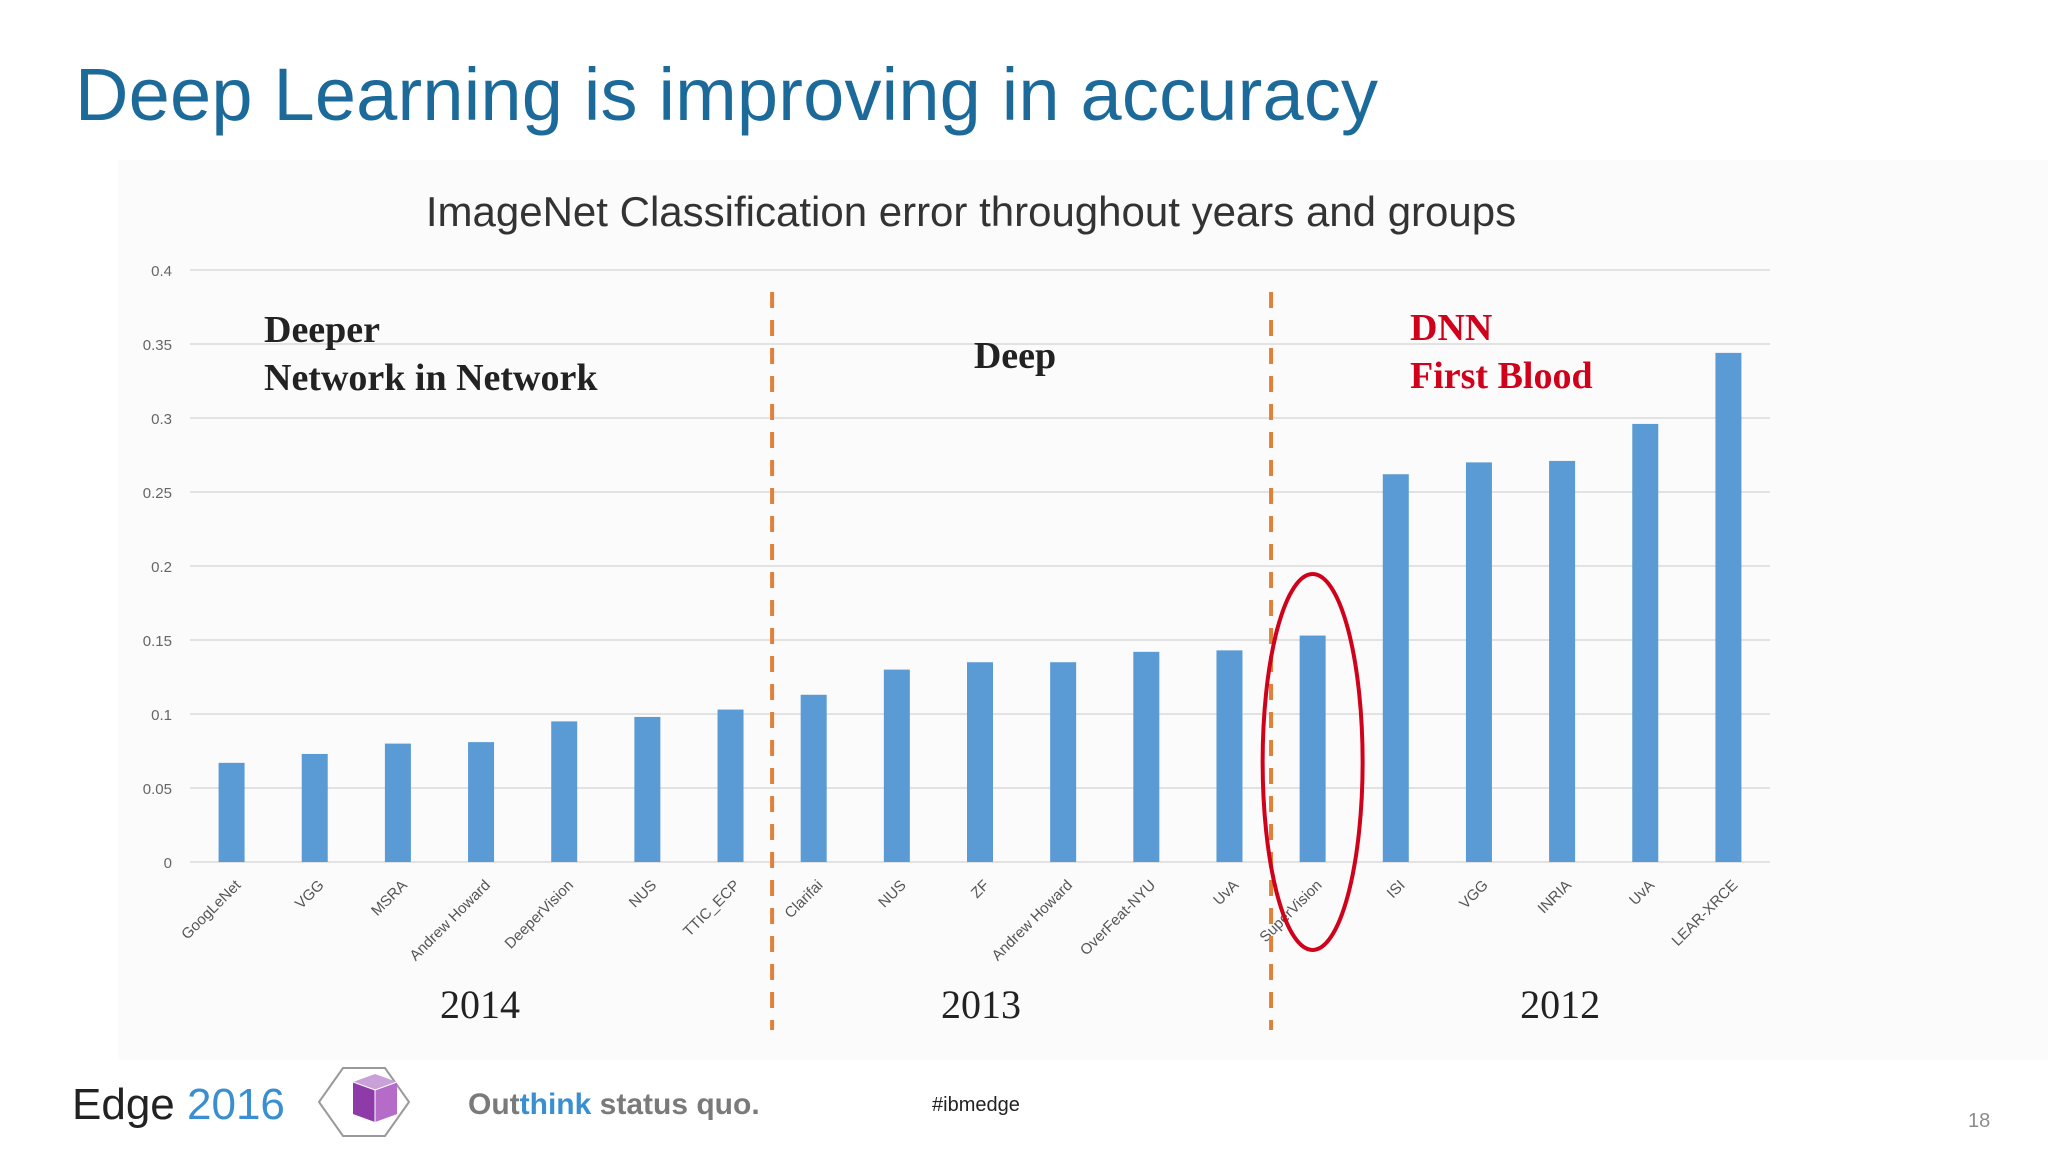  Describe the element at coordinates (178, 1105) in the screenshot. I see `footer-brand: Edge 2016` at that location.